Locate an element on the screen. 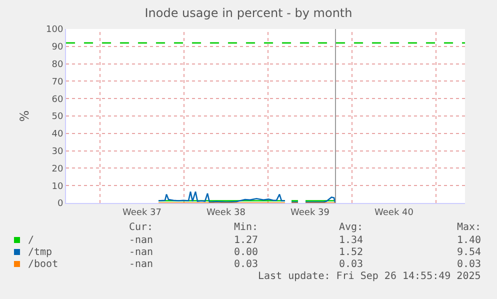 The height and width of the screenshot is (299, 497). x-tick-label: Week 38 is located at coordinates (226, 213).